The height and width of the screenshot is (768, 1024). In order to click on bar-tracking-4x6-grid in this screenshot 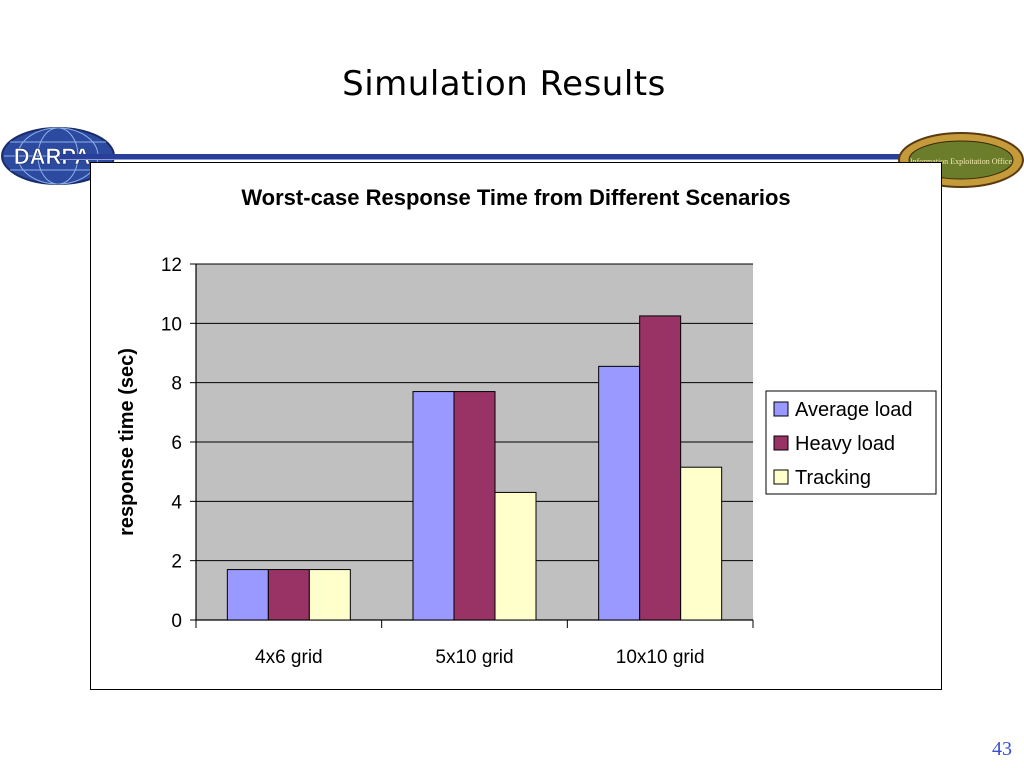, I will do `click(329, 595)`.